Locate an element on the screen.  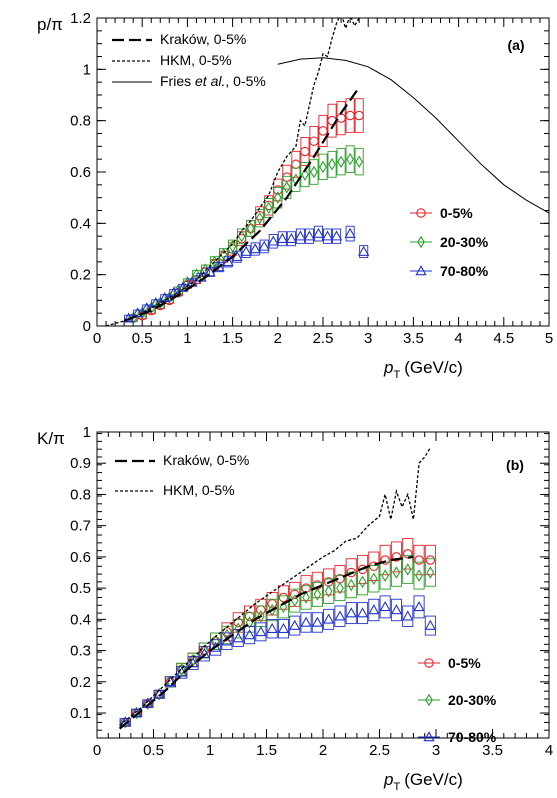
y-tick-label: 0.5 is located at coordinates (80, 588).